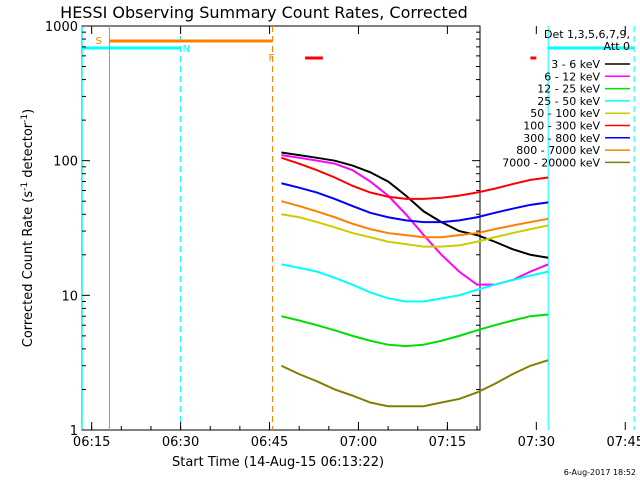 Image resolution: width=640 pixels, height=480 pixels. What do you see at coordinates (98, 41) in the screenshot?
I see `saa-label: S` at bounding box center [98, 41].